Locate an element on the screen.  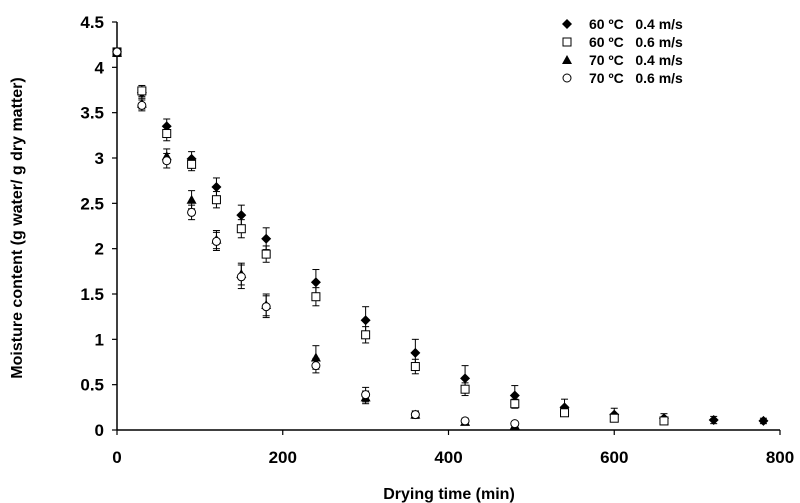
y-tick-label: 4 is located at coordinates (100, 67).